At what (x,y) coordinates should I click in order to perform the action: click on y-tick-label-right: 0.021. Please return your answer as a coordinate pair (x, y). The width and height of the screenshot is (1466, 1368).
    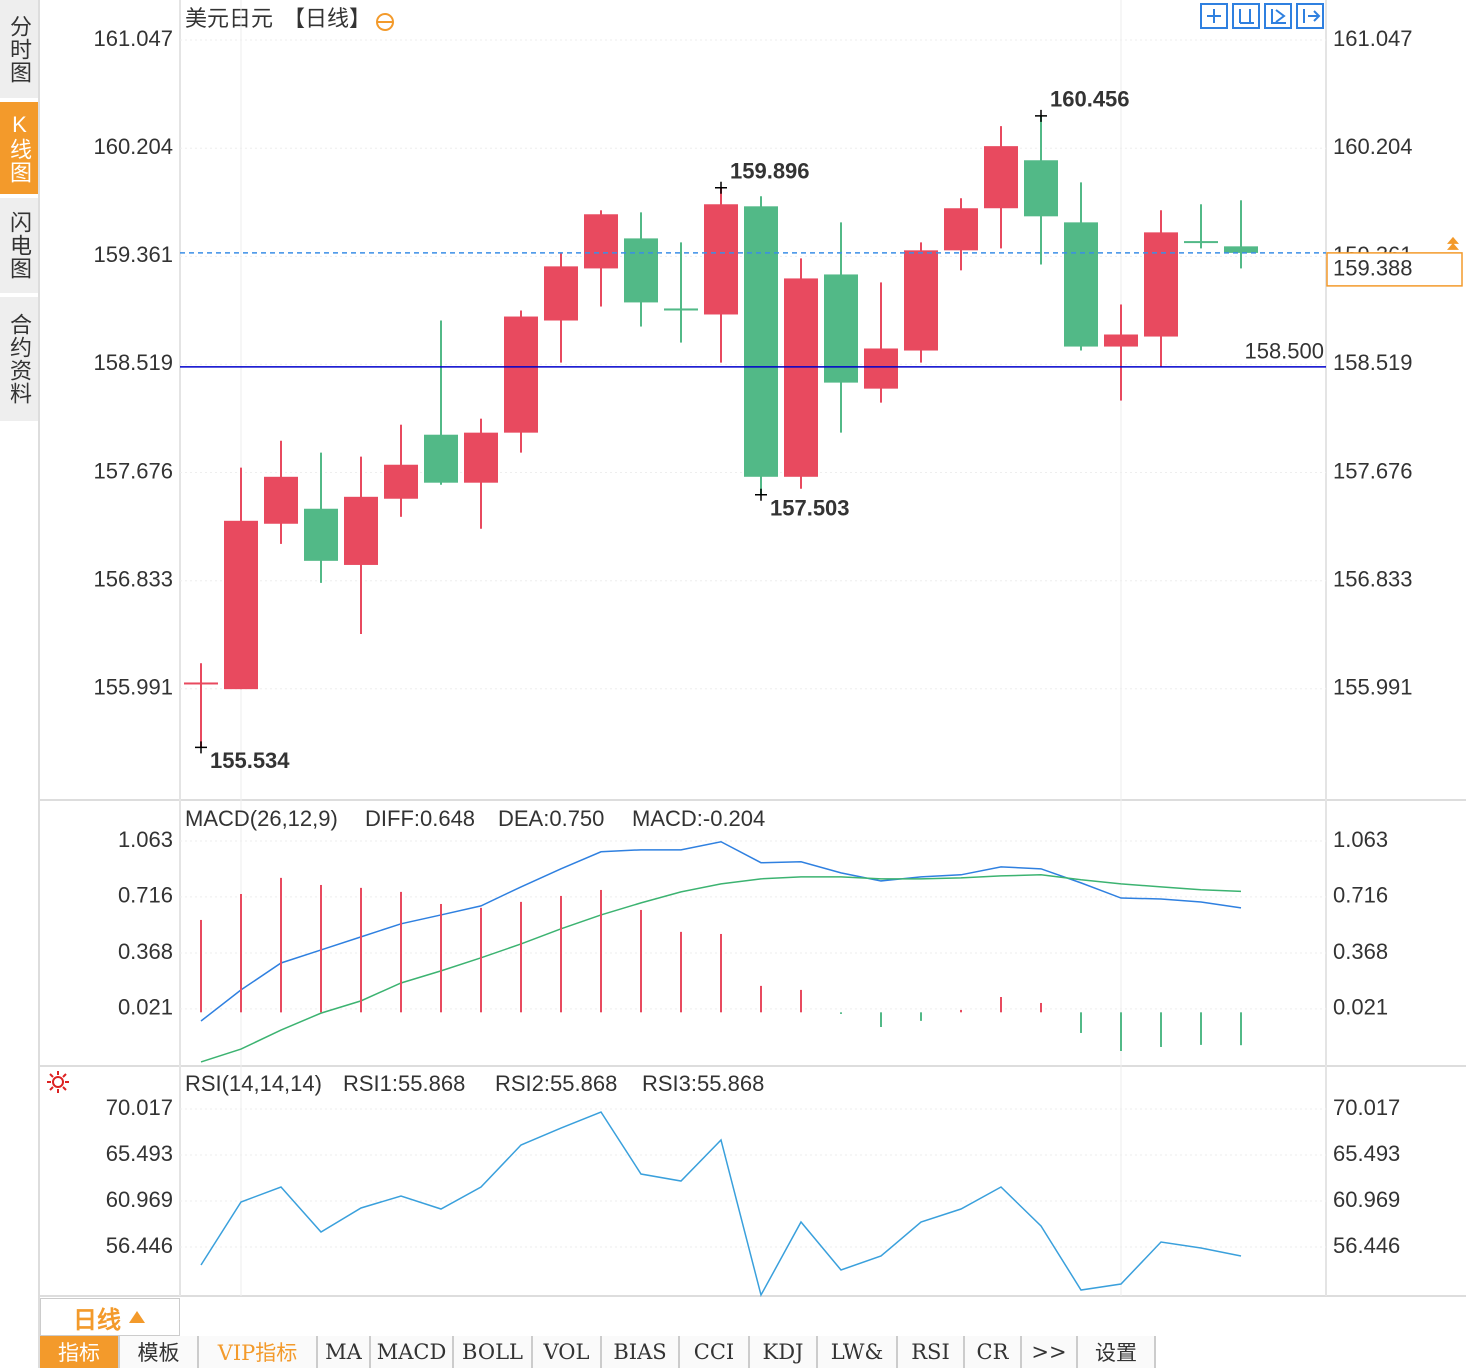
    Looking at the image, I should click on (1360, 1007).